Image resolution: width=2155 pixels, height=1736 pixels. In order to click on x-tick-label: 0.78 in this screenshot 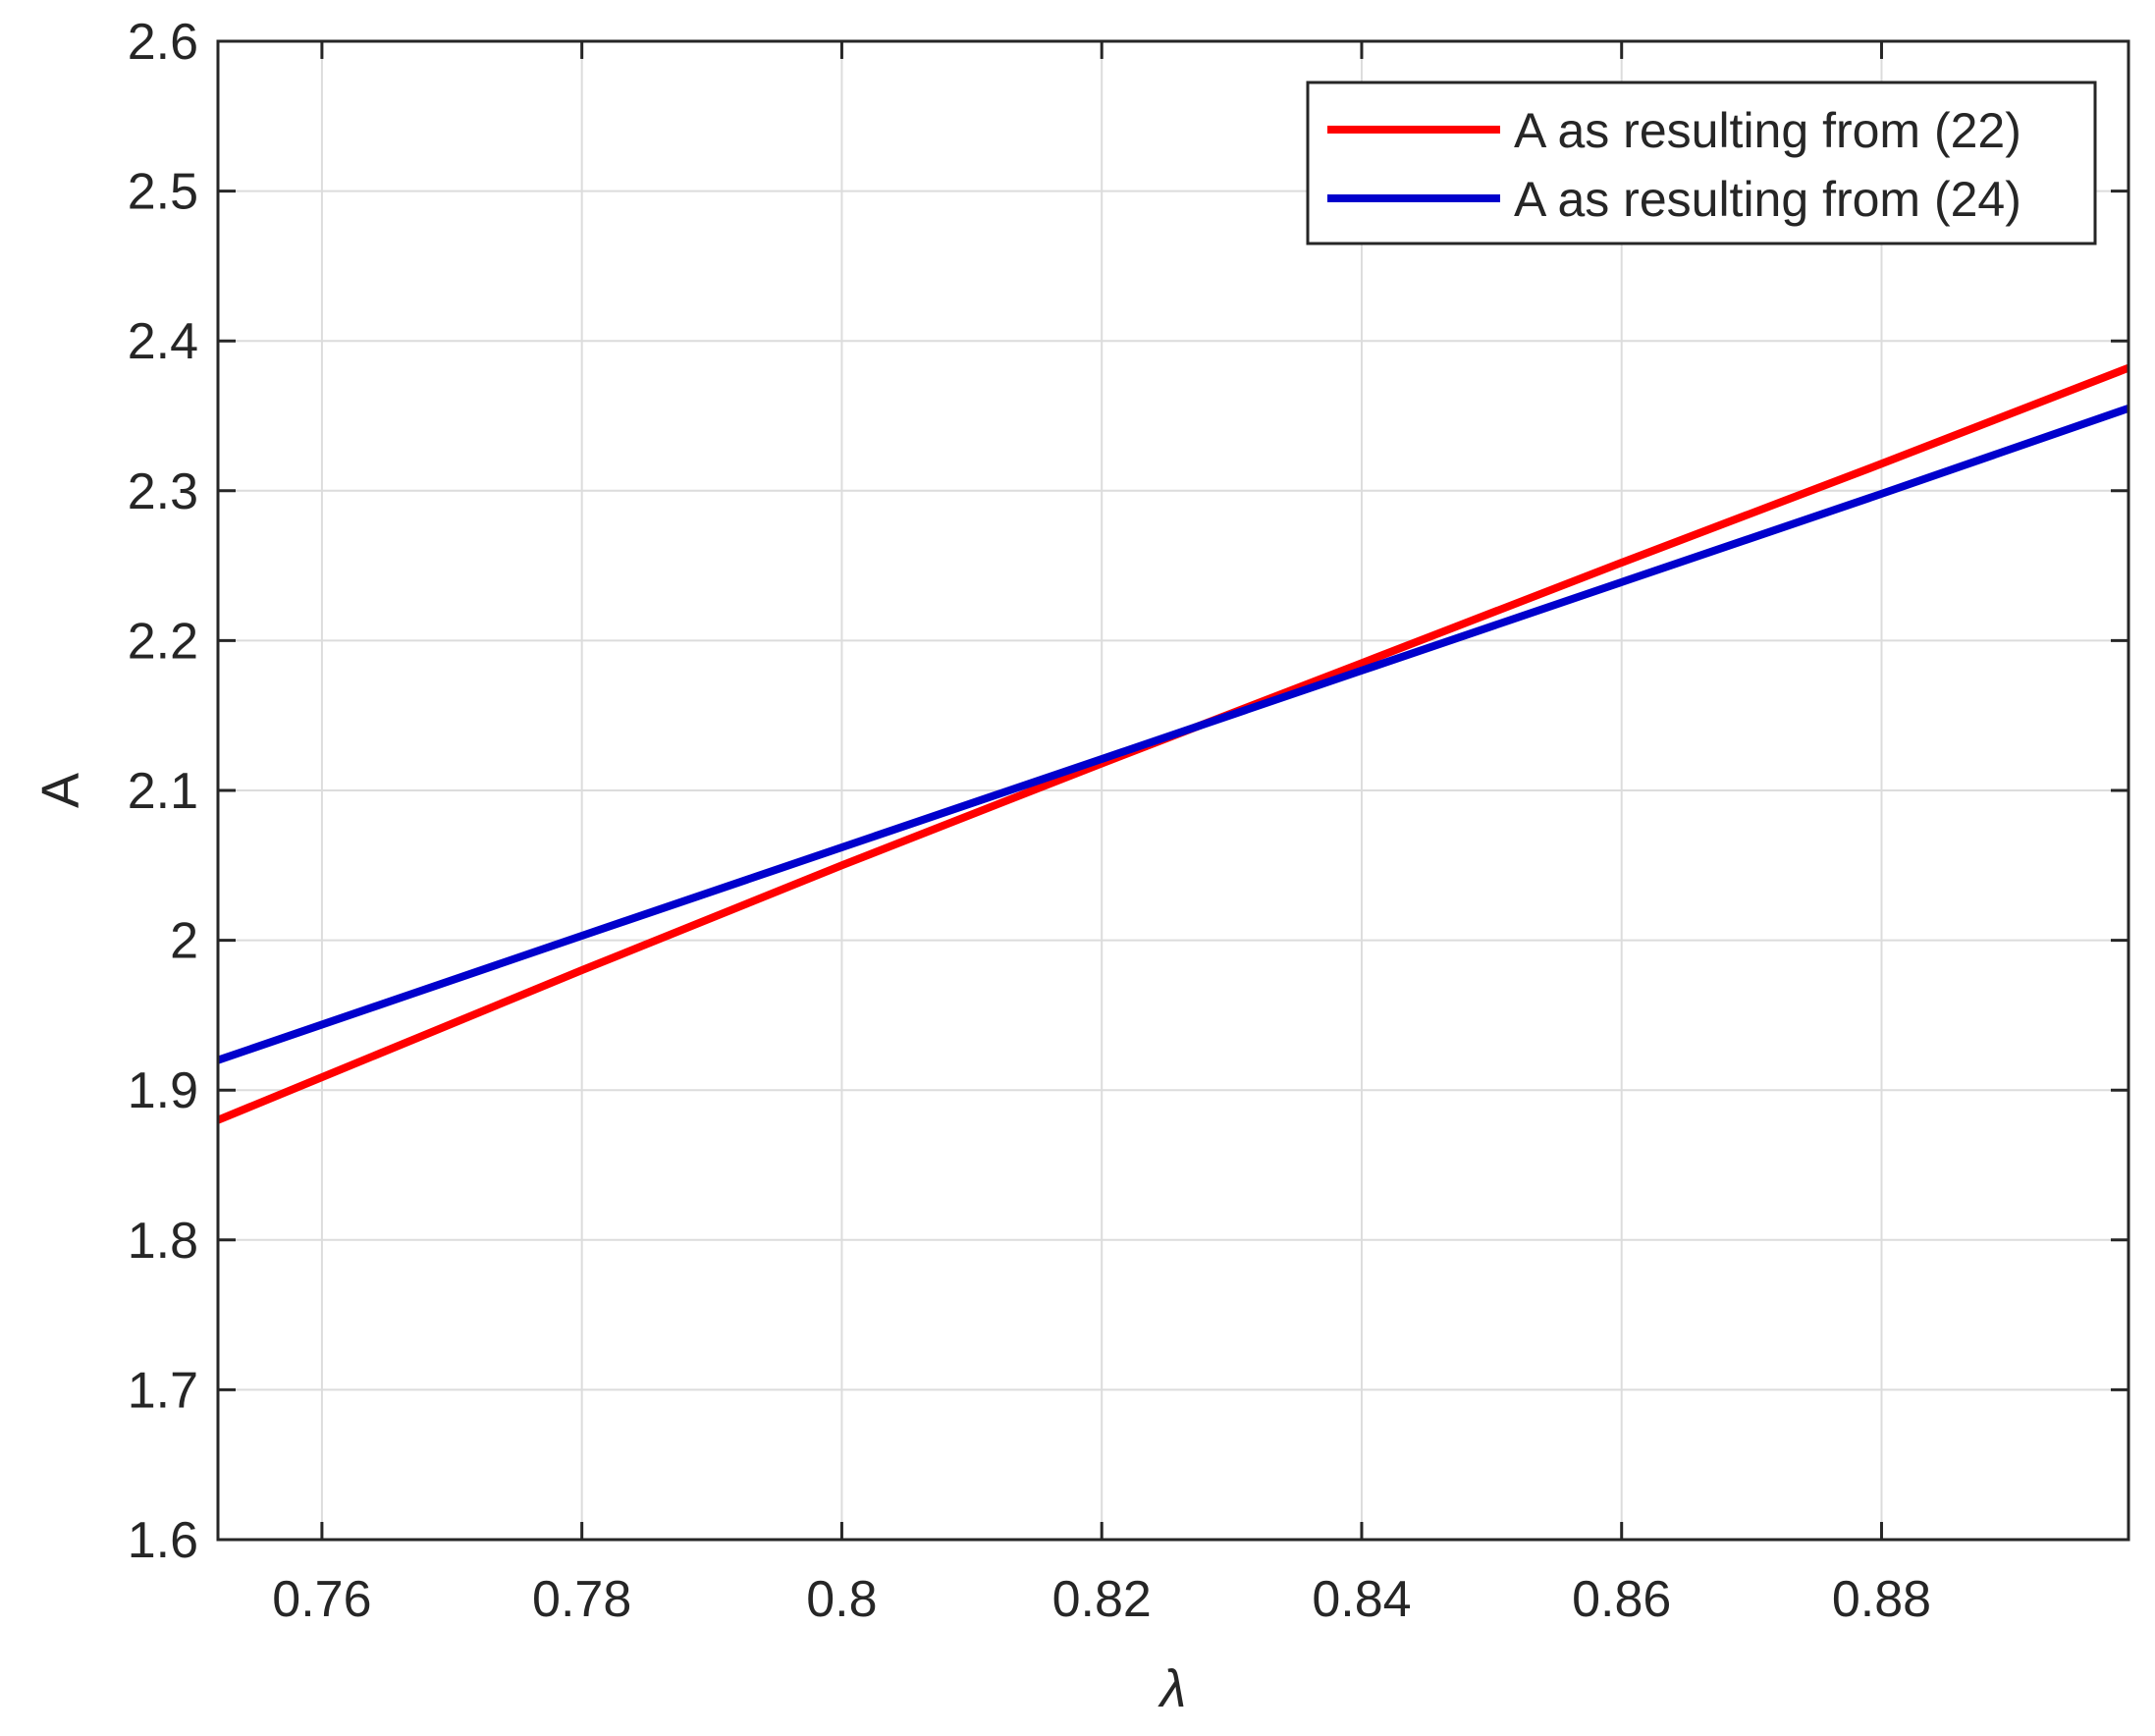, I will do `click(581, 1599)`.